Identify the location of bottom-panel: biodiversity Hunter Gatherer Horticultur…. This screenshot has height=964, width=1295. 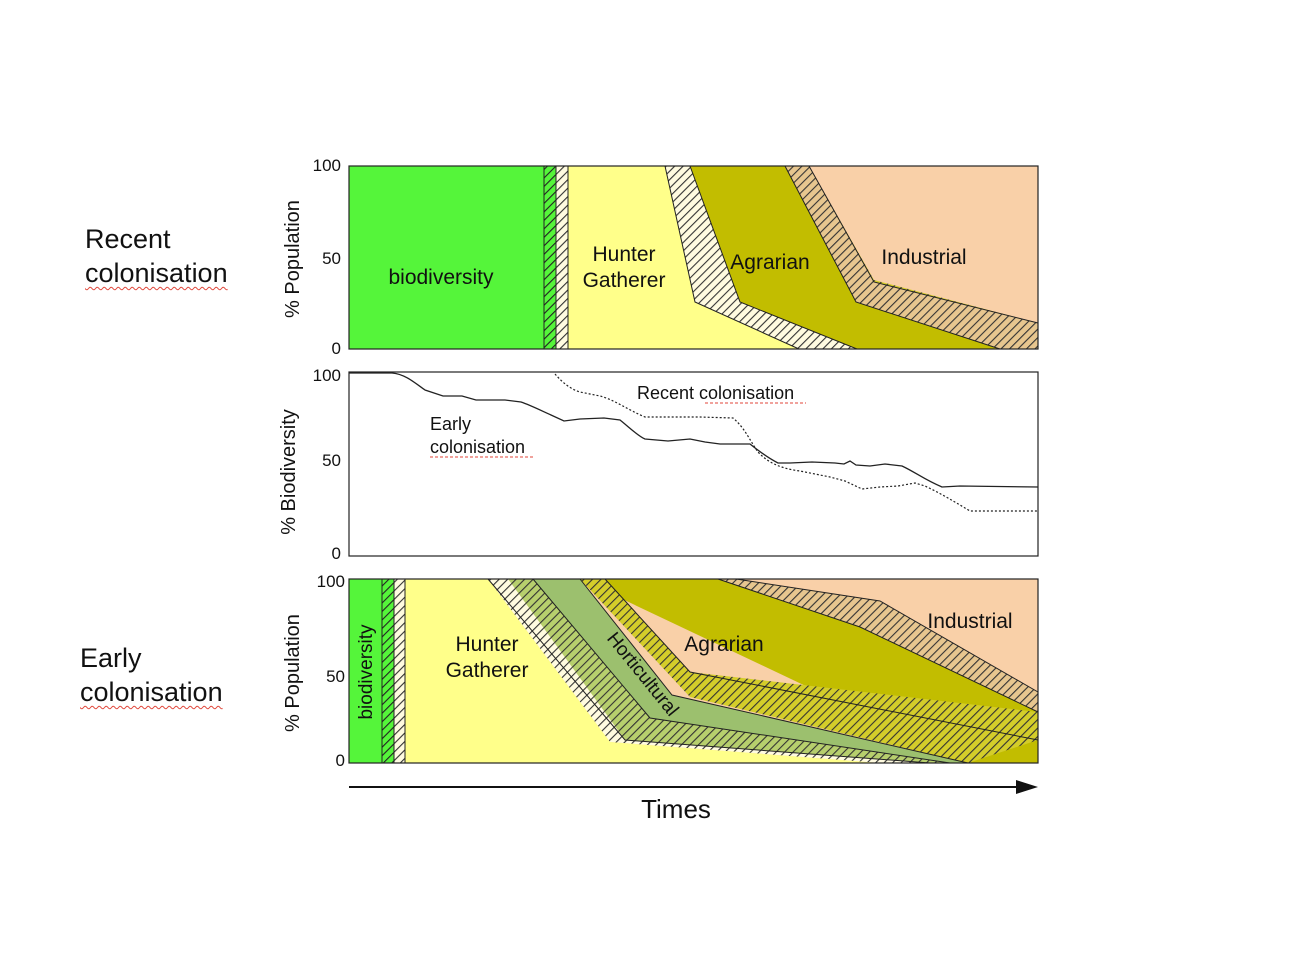
(660, 671).